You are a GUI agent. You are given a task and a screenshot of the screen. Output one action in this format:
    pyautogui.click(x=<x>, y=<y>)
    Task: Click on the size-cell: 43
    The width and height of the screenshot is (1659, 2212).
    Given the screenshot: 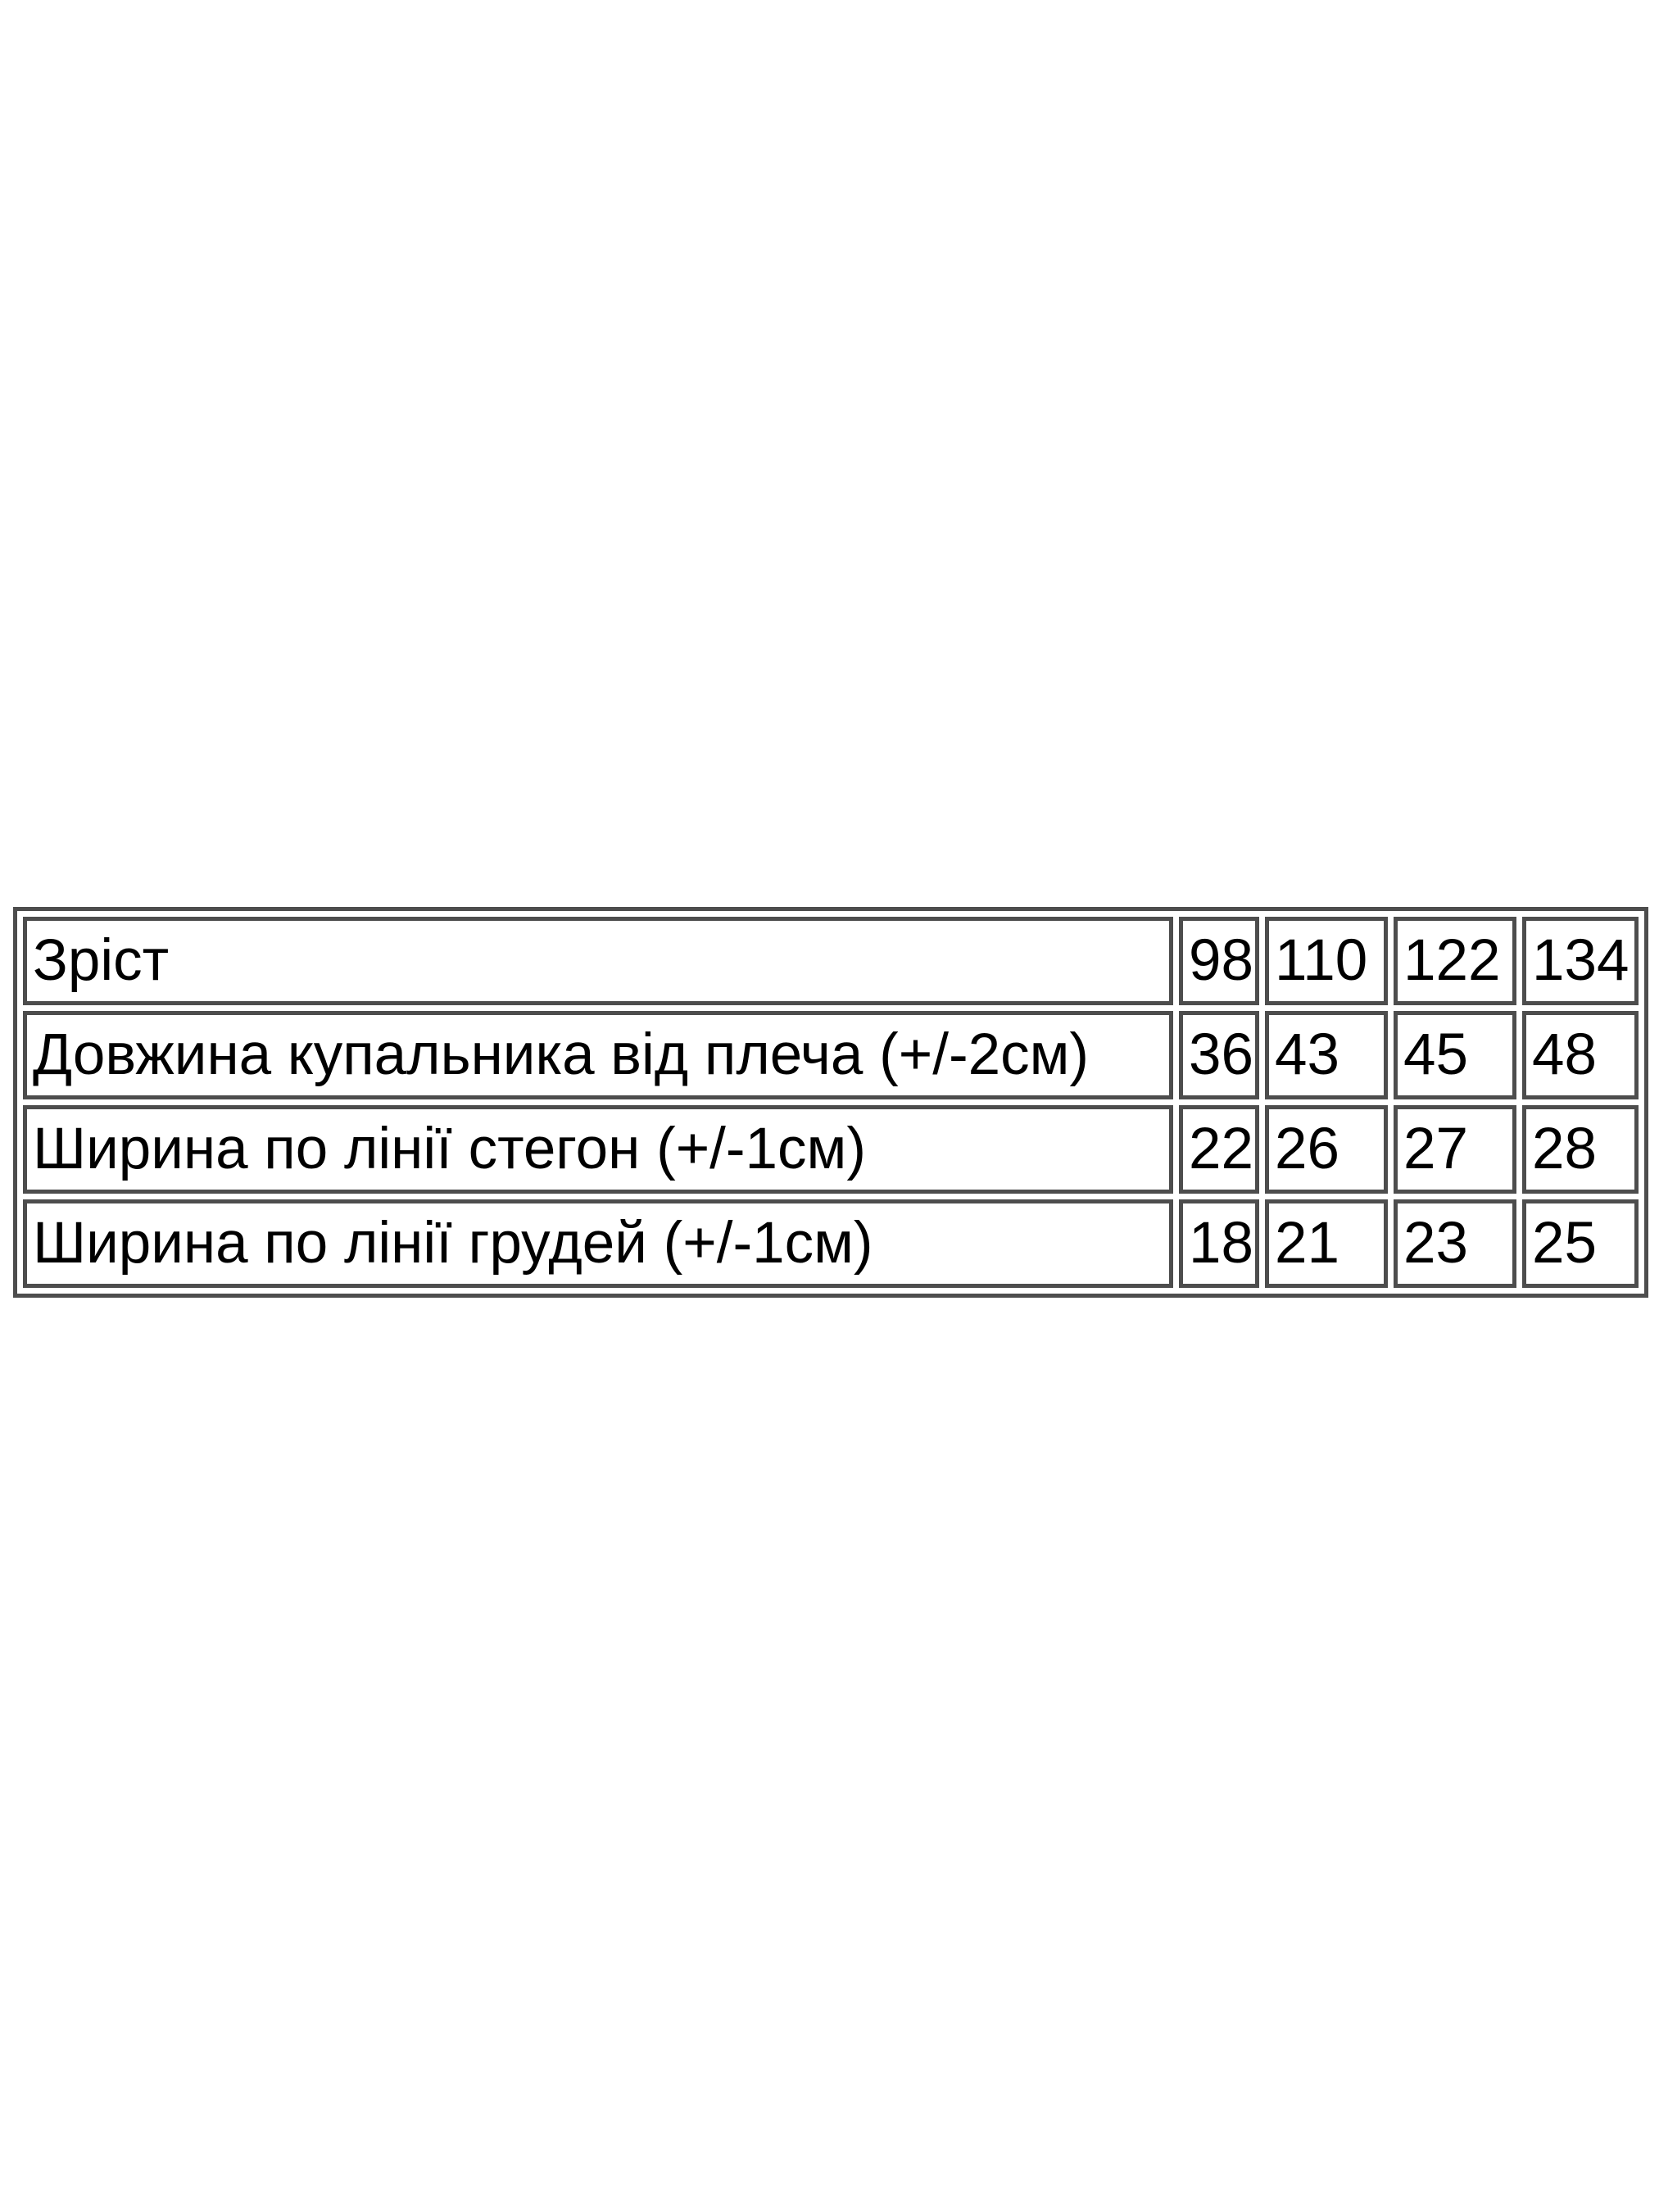 What is the action you would take?
    pyautogui.click(x=1326, y=1055)
    